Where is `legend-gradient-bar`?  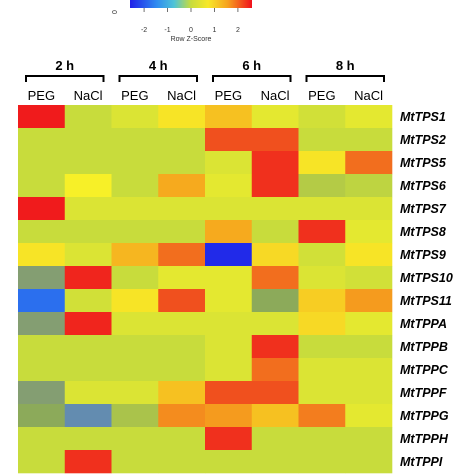 legend-gradient-bar is located at coordinates (191, 4).